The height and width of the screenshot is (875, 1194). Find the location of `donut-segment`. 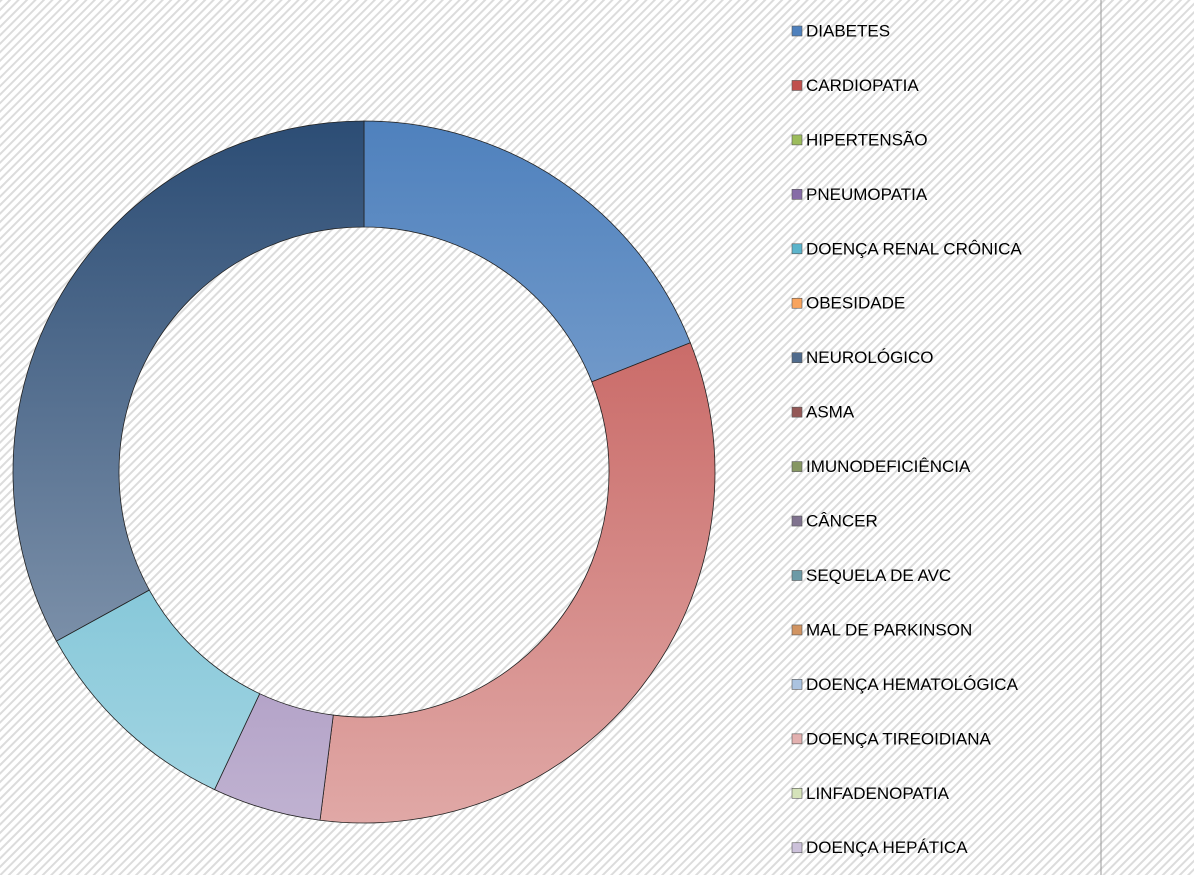

donut-segment is located at coordinates (527, 251).